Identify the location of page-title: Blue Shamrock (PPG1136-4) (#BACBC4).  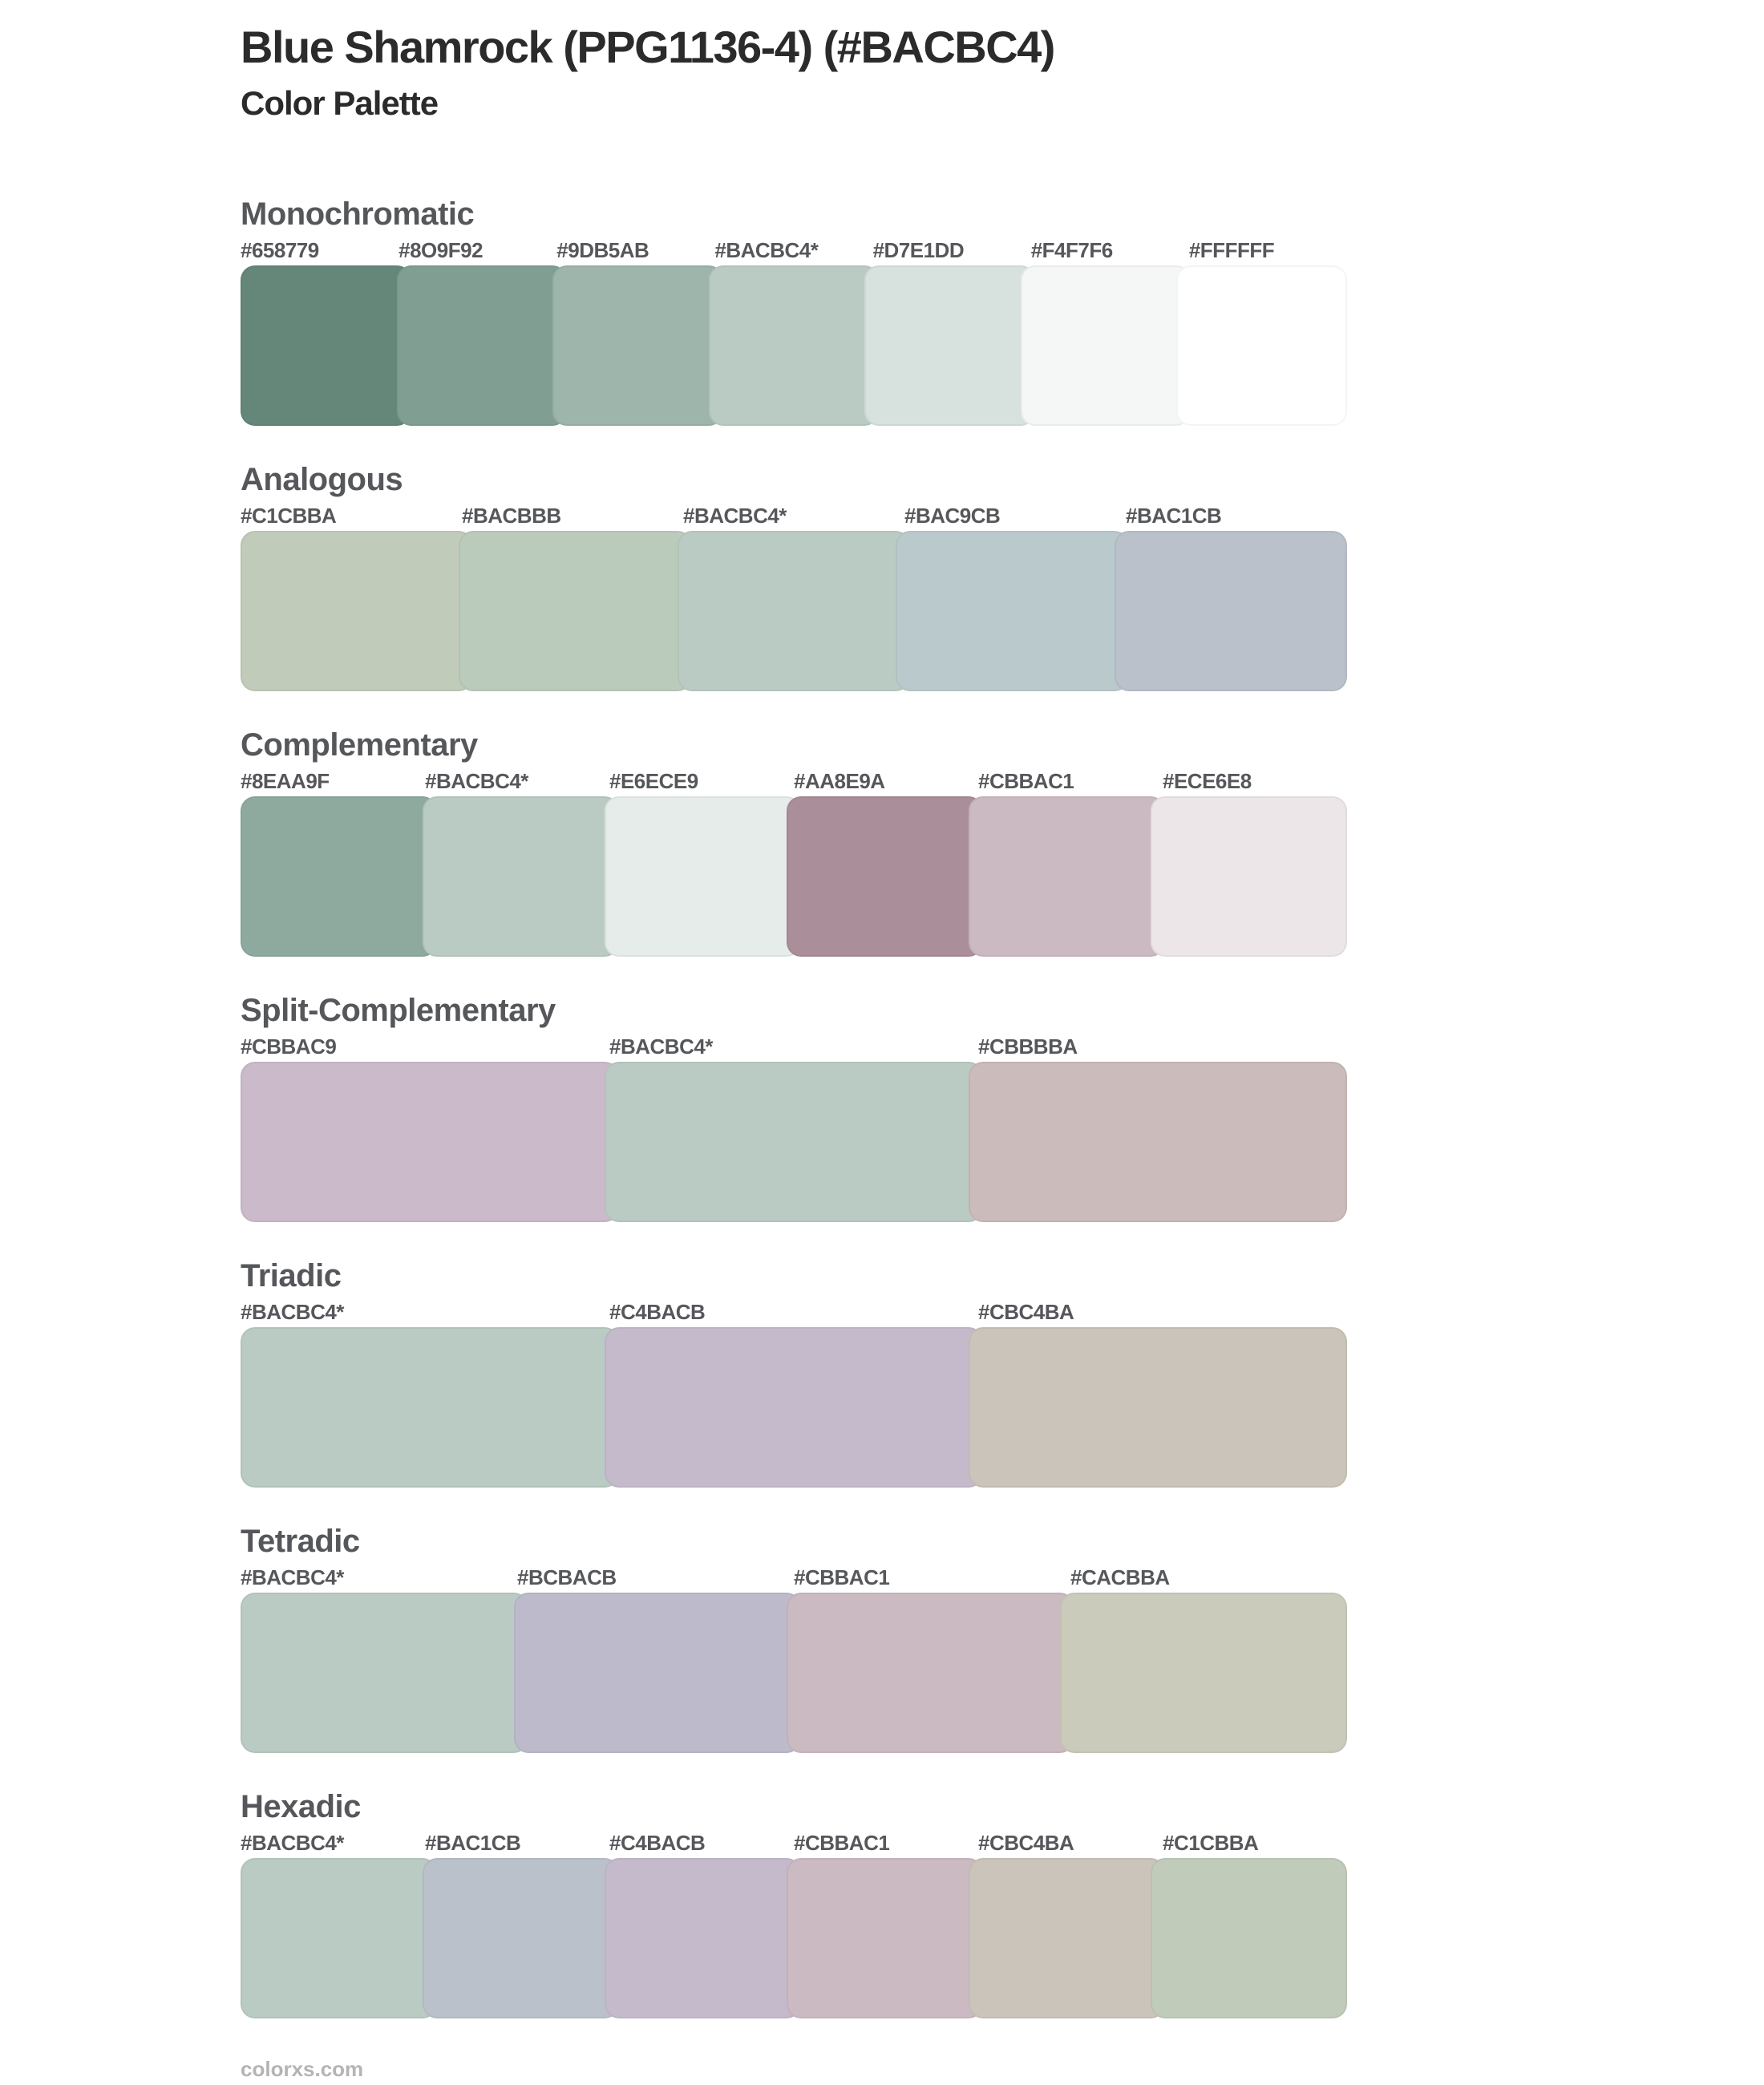
(648, 47).